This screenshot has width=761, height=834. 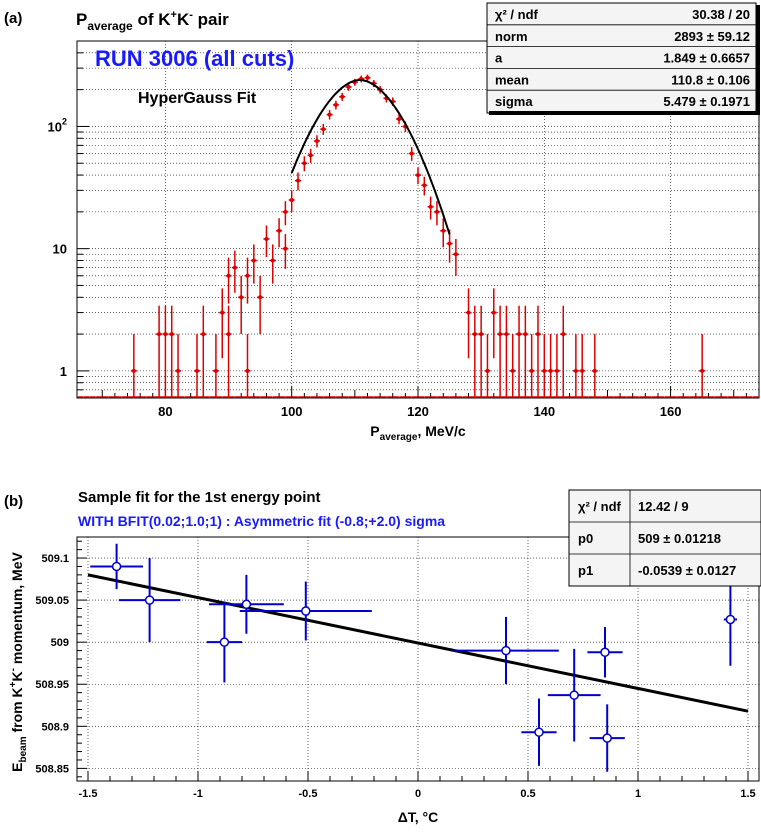 I want to click on stats-value: 30.38 / 20, so click(x=721, y=14).